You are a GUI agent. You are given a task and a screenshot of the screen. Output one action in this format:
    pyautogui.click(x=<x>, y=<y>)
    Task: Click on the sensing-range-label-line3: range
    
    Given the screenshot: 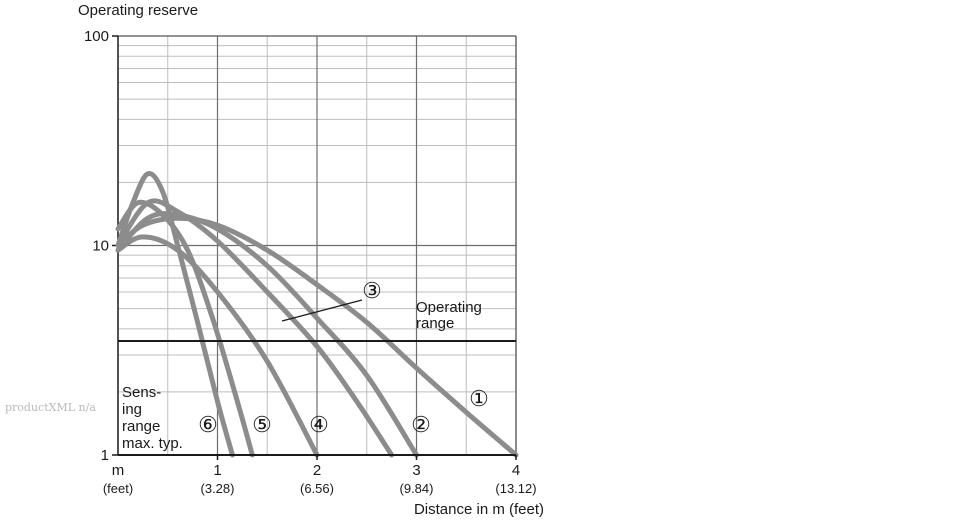 What is the action you would take?
    pyautogui.click(x=141, y=426)
    